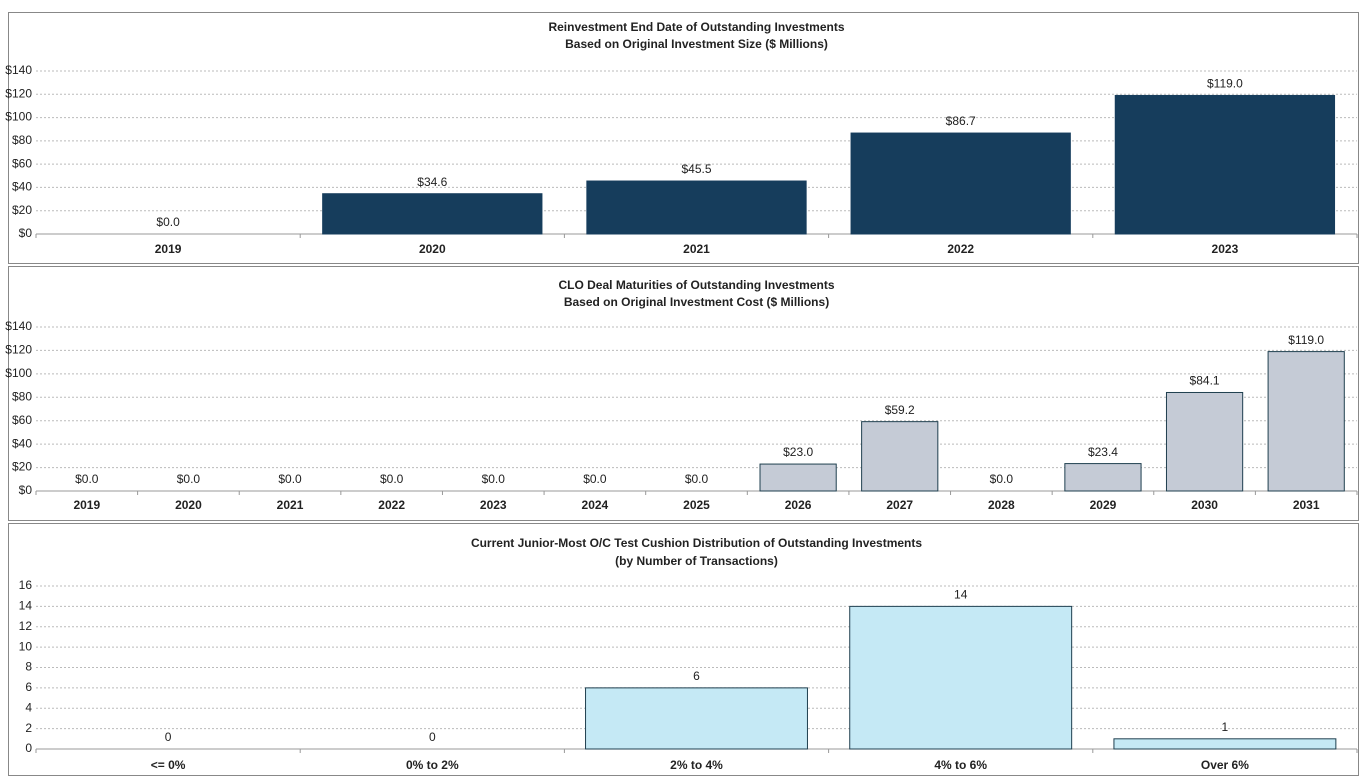 Image resolution: width=1359 pixels, height=776 pixels. I want to click on x-tick-label: 2028, so click(1001, 505).